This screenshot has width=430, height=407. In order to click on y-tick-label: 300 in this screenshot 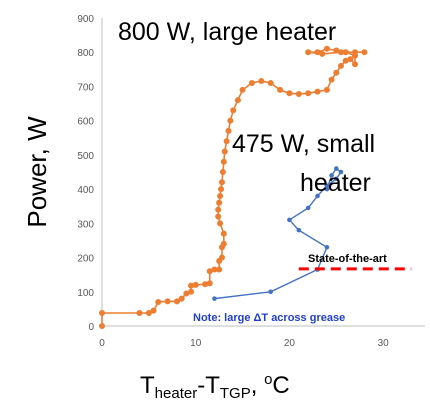, I will do `click(85, 224)`.